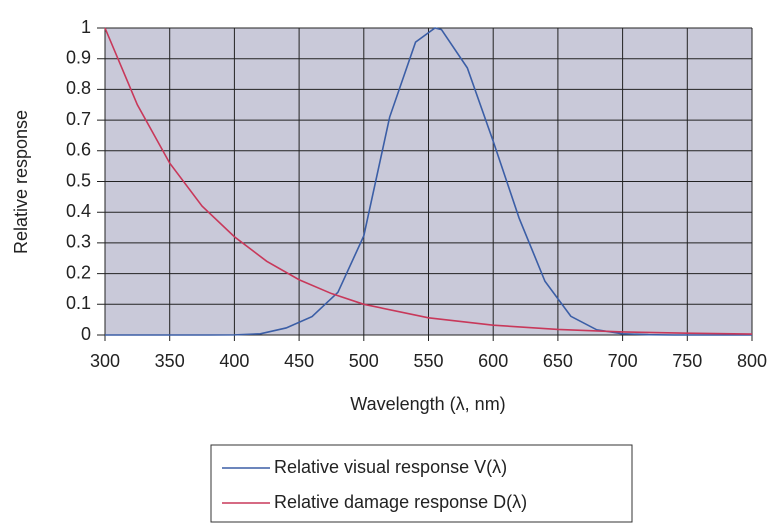 This screenshot has width=776, height=524. Describe the element at coordinates (105, 361) in the screenshot. I see `x-tick-label: 300` at that location.